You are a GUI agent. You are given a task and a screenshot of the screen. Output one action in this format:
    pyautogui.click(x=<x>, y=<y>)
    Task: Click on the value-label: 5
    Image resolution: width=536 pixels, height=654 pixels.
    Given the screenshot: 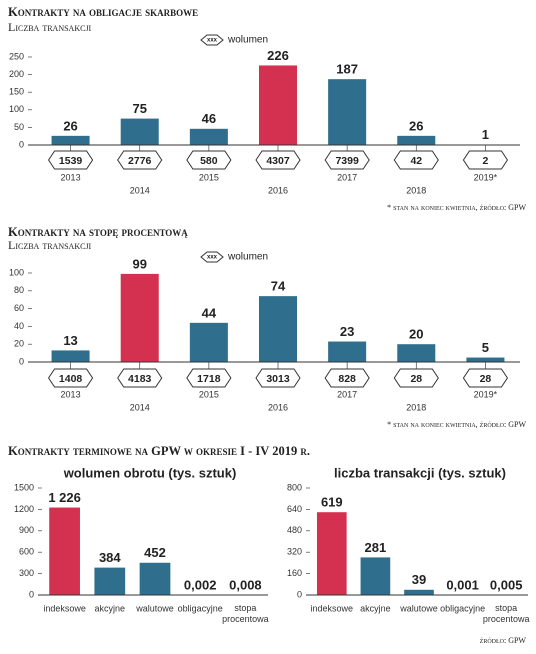 What is the action you would take?
    pyautogui.click(x=485, y=347)
    